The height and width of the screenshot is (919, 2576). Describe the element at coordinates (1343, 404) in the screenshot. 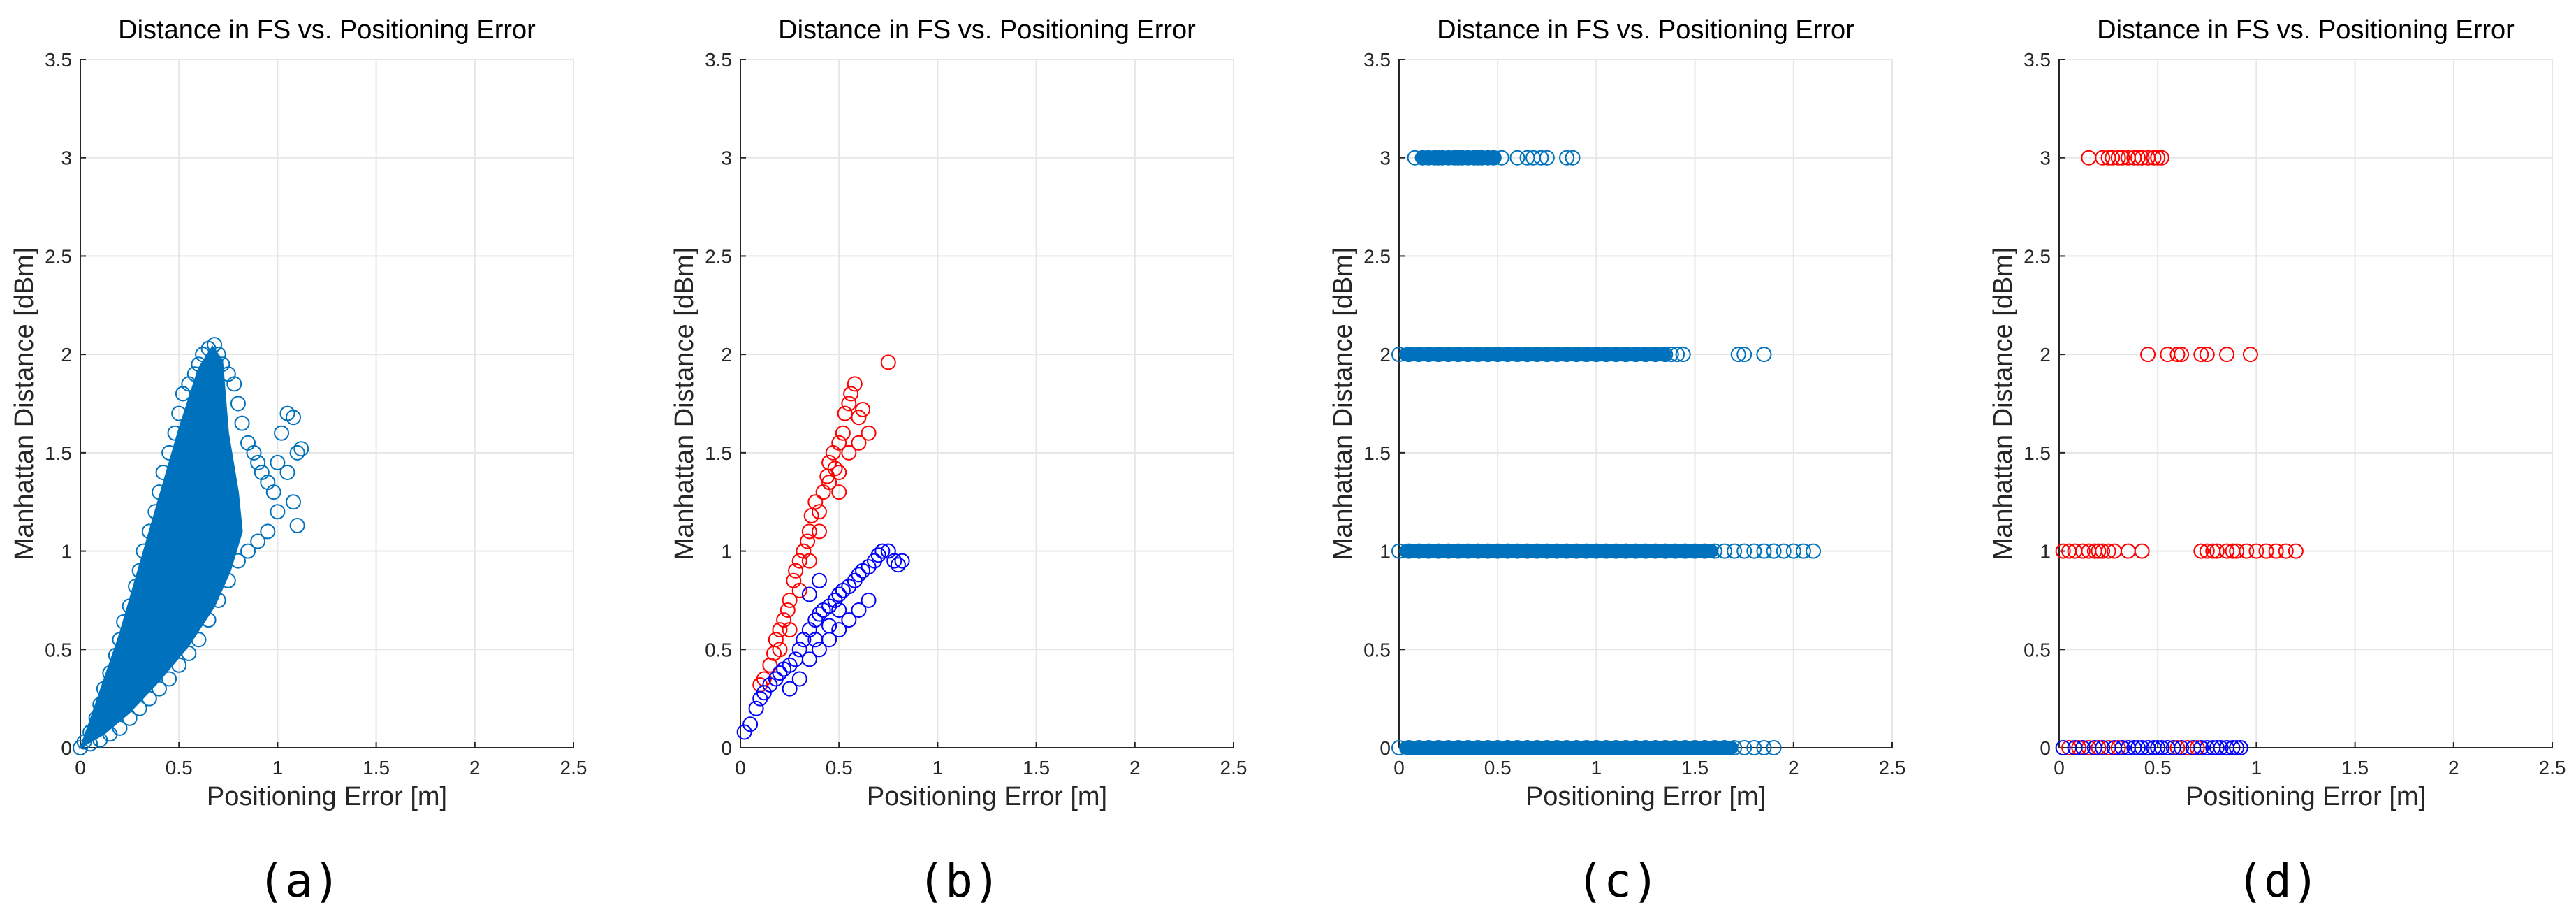

I see `y-axis-label: Manhattan Distance [dBm]` at that location.